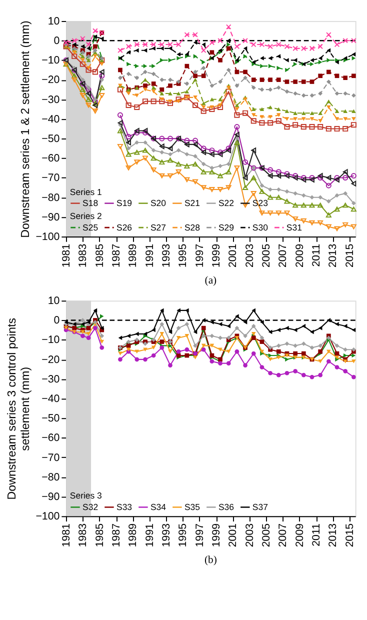 The height and width of the screenshot is (620, 367). I want to click on legend-label: S34, so click(158, 507).